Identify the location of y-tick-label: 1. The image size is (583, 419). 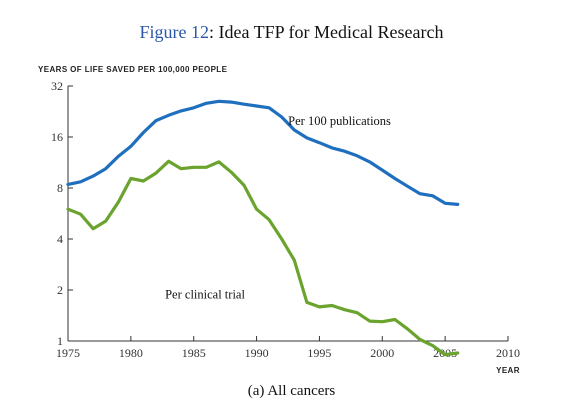
(60, 341).